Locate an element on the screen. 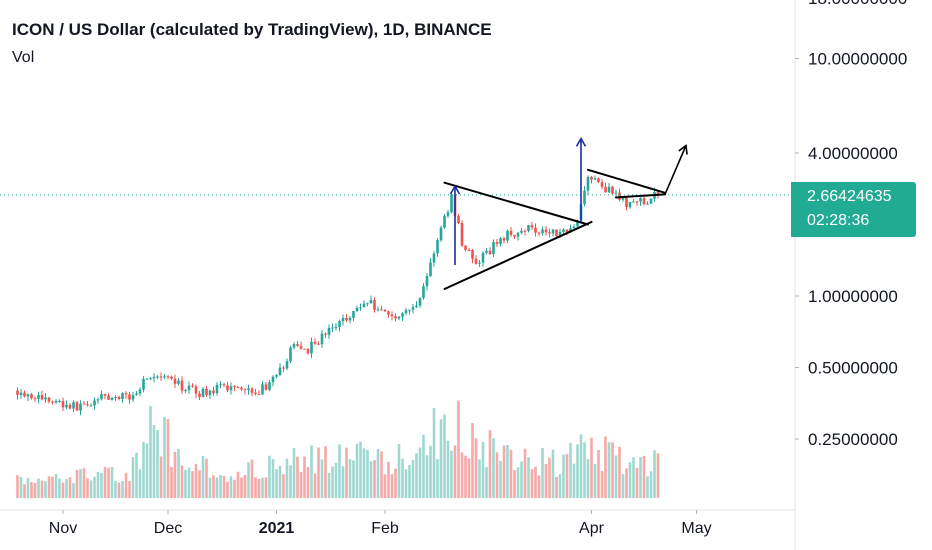 This screenshot has height=550, width=932. trendline-triangle-upper is located at coordinates (516, 203).